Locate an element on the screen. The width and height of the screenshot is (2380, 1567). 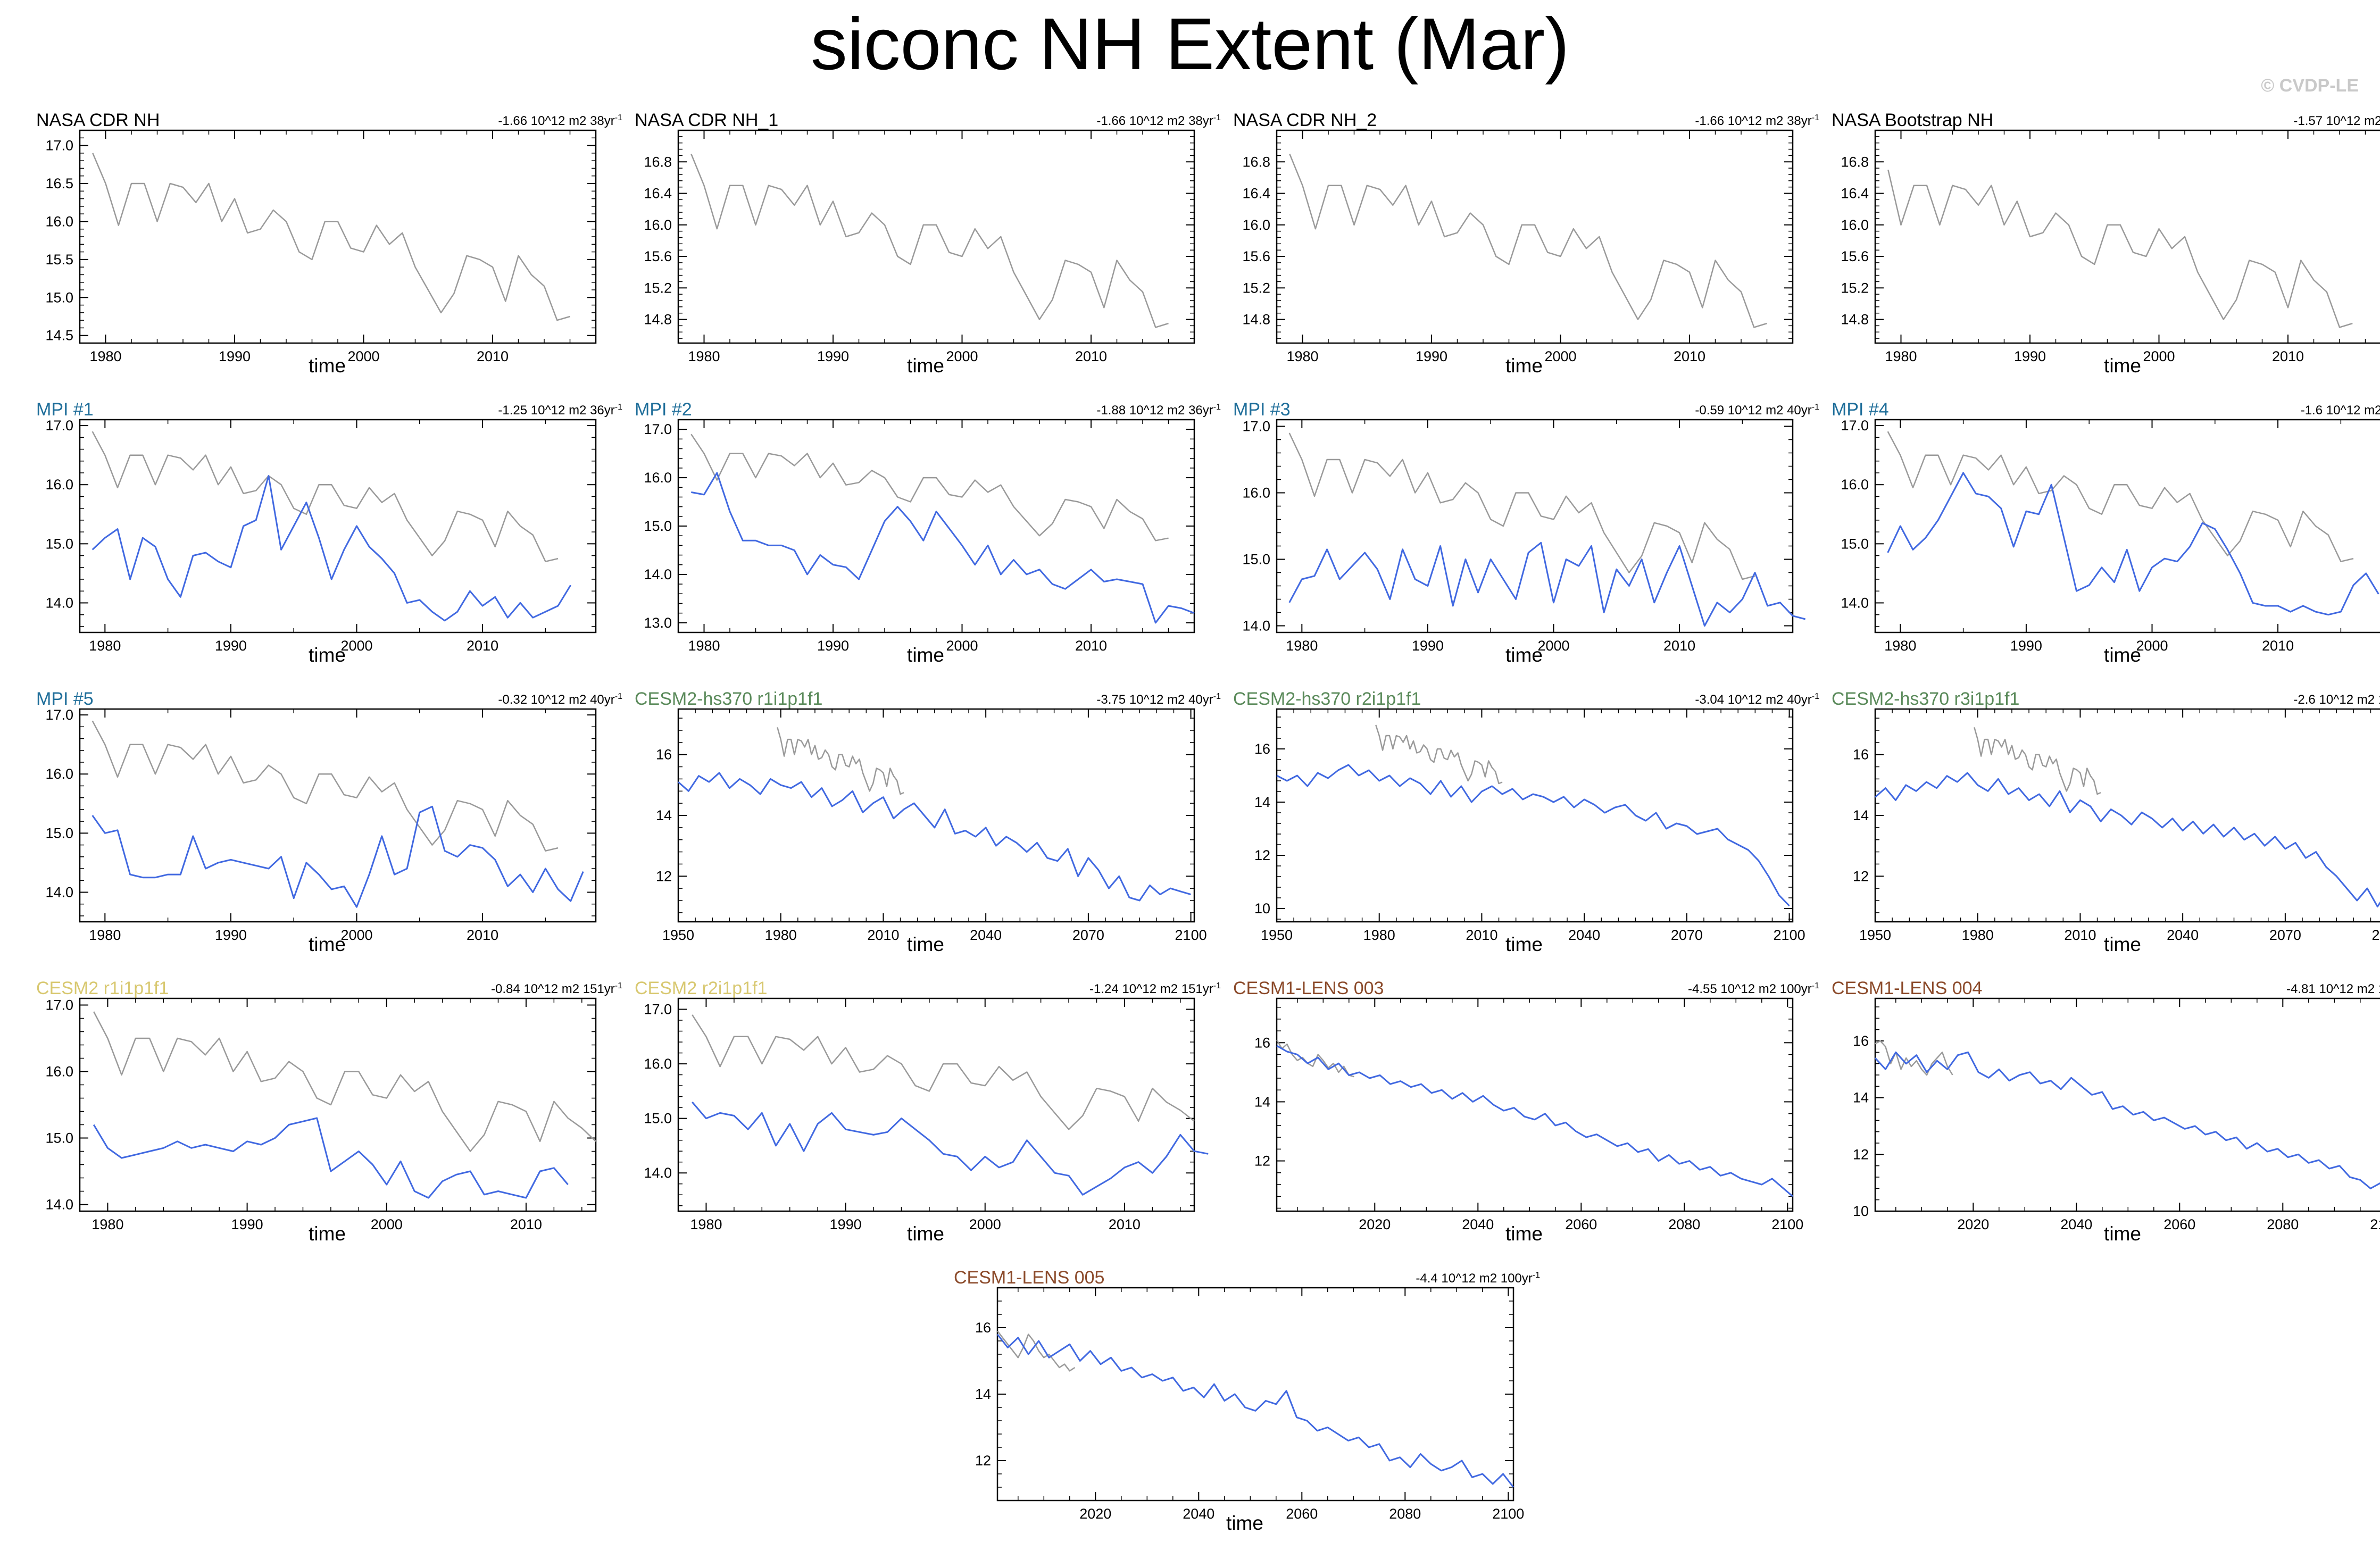
page-title: siconc NH Extent (Mar) is located at coordinates (1190, 44).